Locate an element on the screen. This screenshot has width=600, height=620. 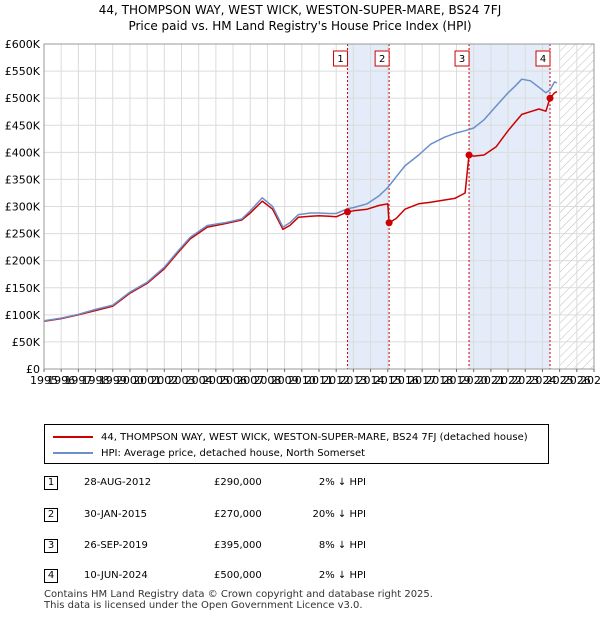
y-tick-label: £550K is located at coordinates (23, 71).